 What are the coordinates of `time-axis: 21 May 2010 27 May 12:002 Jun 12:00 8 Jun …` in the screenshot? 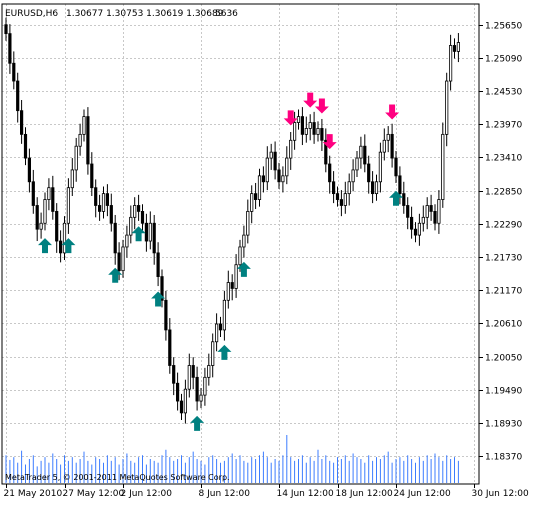 It's located at (266, 491).